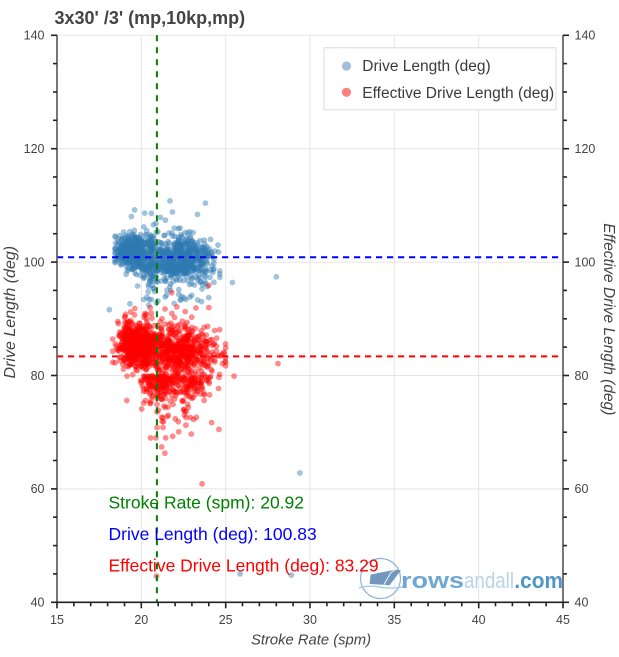  What do you see at coordinates (563, 620) in the screenshot?
I see `svg-text: 45` at bounding box center [563, 620].